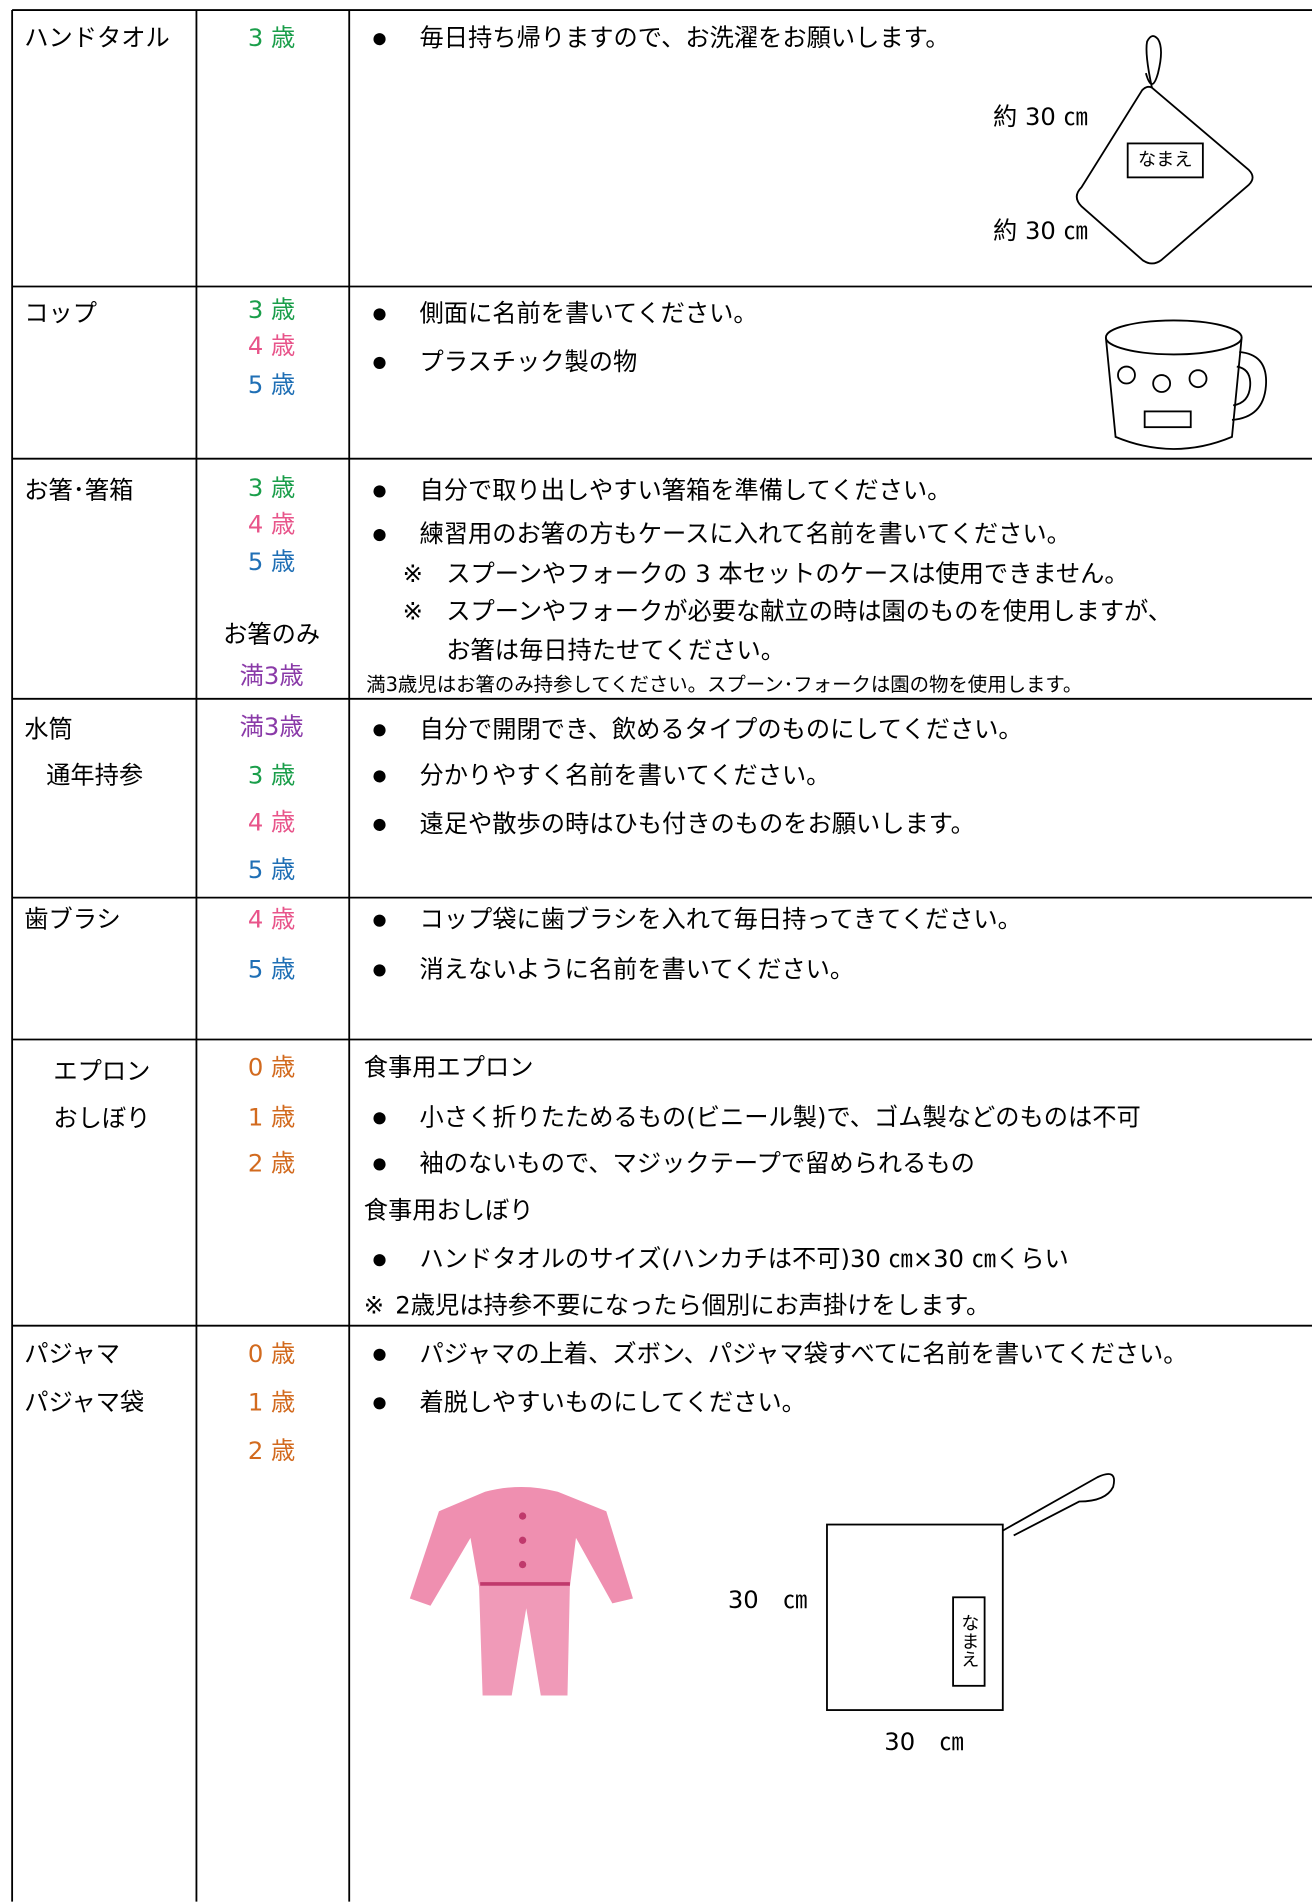  Describe the element at coordinates (692, 1304) in the screenshot. I see `content-line: 2歳児は持参不要になったら個別にお声掛けをします。` at that location.